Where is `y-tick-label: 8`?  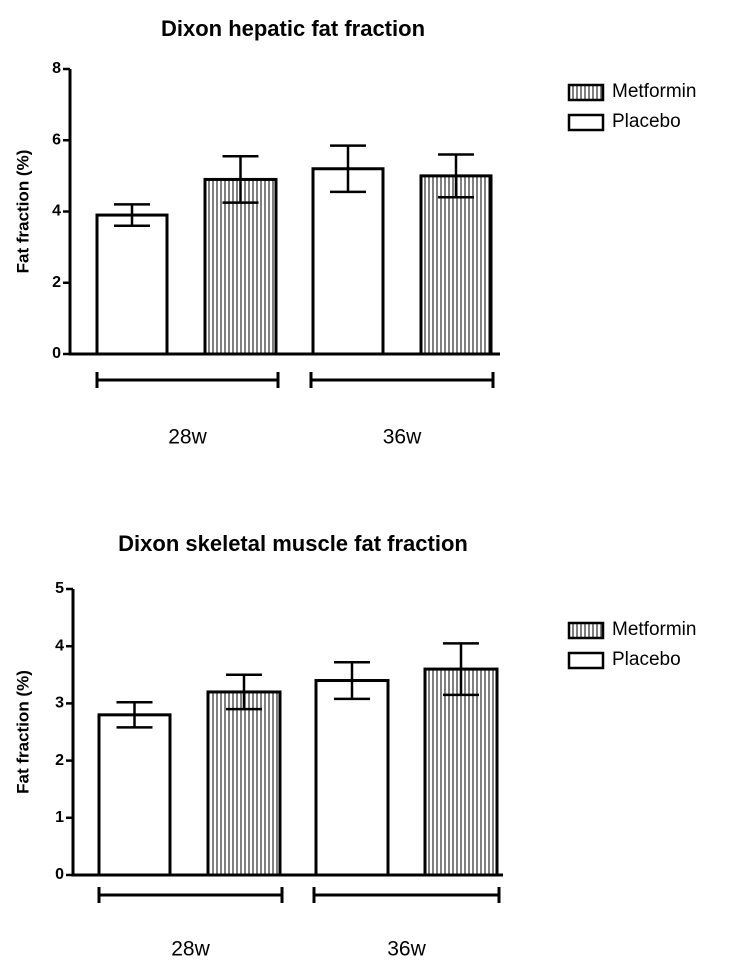
y-tick-label: 8 is located at coordinates (56, 68).